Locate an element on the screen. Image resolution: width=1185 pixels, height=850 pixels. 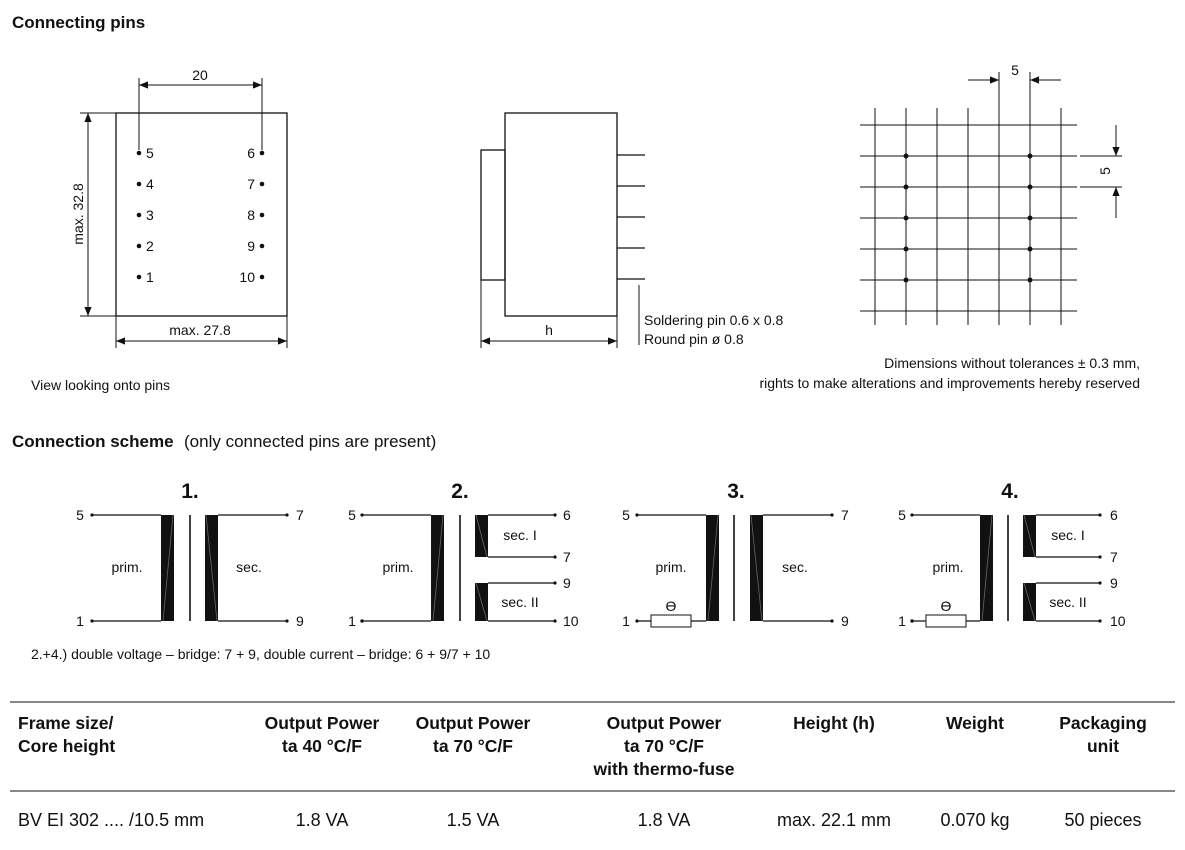
scheme-2: 2. 5 1 prim. 6 7 9 10 sec. I sec. II is located at coordinates (463, 554).